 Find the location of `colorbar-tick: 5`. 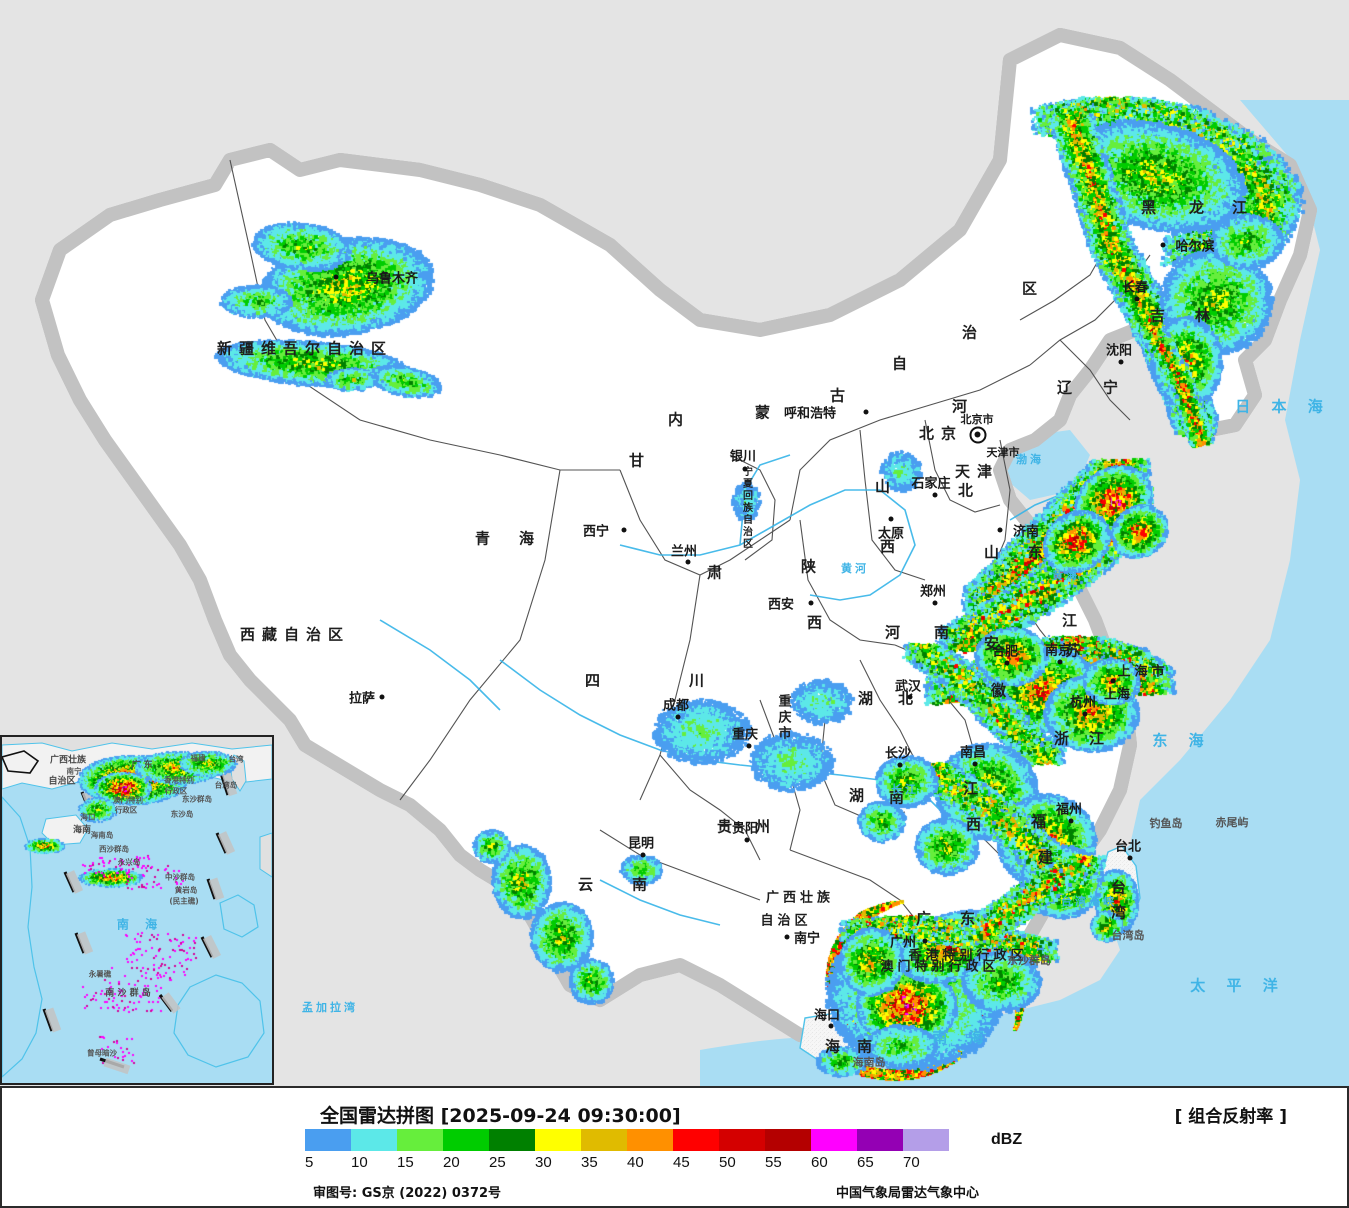

colorbar-tick: 5 is located at coordinates (309, 1162).